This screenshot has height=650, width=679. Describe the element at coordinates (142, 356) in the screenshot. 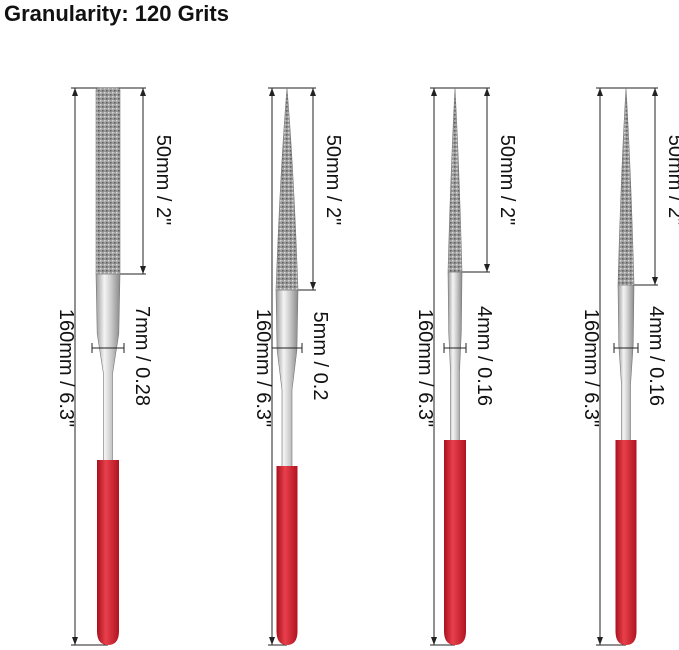

I see `width-label: 7mm / 0.28` at that location.